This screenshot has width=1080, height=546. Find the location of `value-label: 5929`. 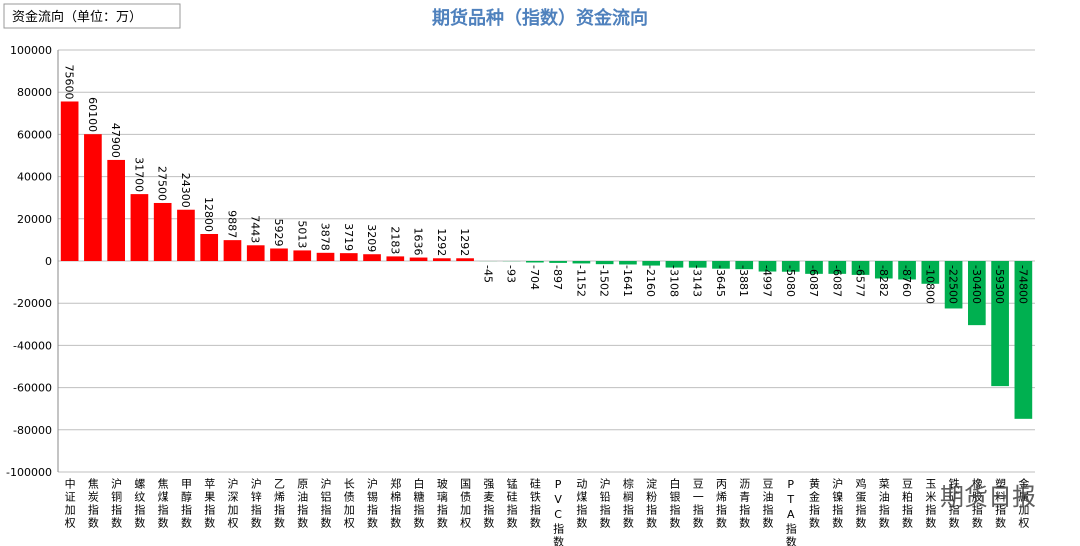

value-label: 5929 is located at coordinates (278, 232).